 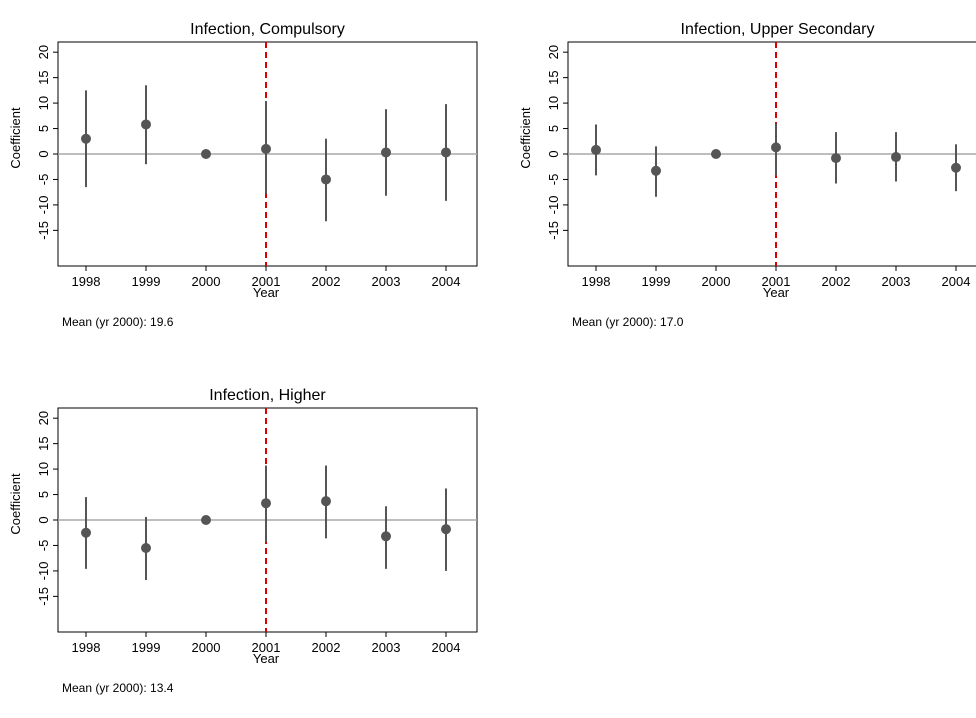 What do you see at coordinates (628, 322) in the screenshot?
I see `mean-note: Mean (yr 2000): 17.0` at bounding box center [628, 322].